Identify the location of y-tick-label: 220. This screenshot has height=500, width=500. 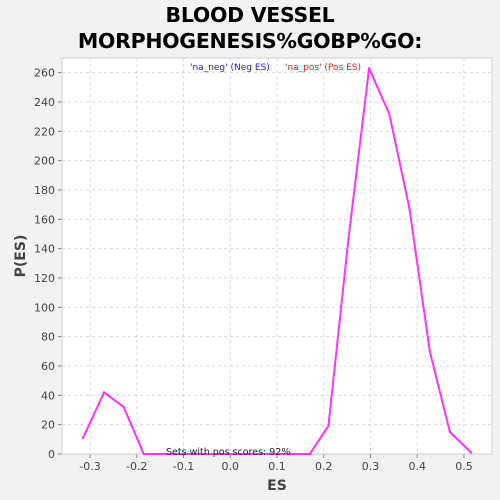
(44, 131).